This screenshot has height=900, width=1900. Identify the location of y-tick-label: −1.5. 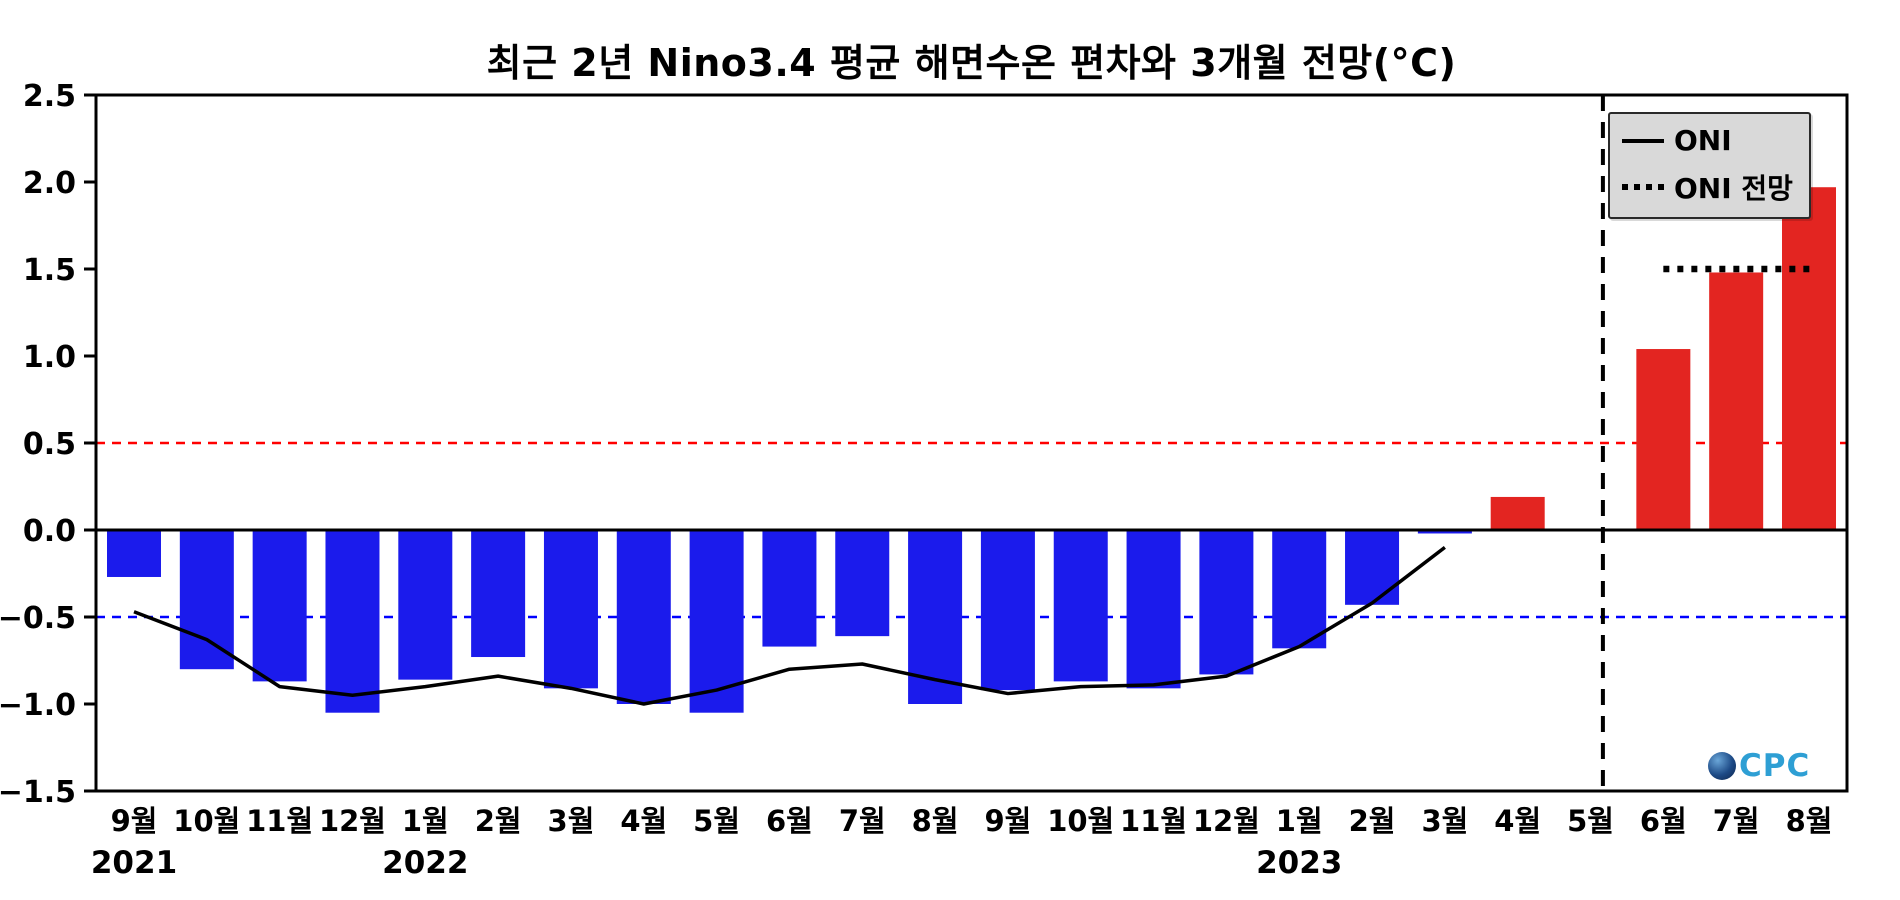
(38, 792).